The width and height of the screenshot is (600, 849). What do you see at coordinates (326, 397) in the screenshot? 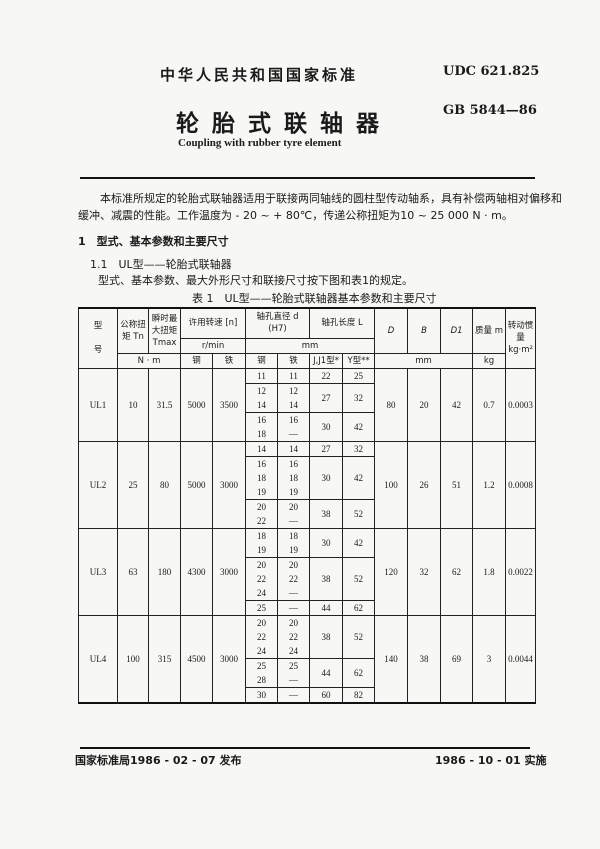
I see `length-j-cell: 27` at bounding box center [326, 397].